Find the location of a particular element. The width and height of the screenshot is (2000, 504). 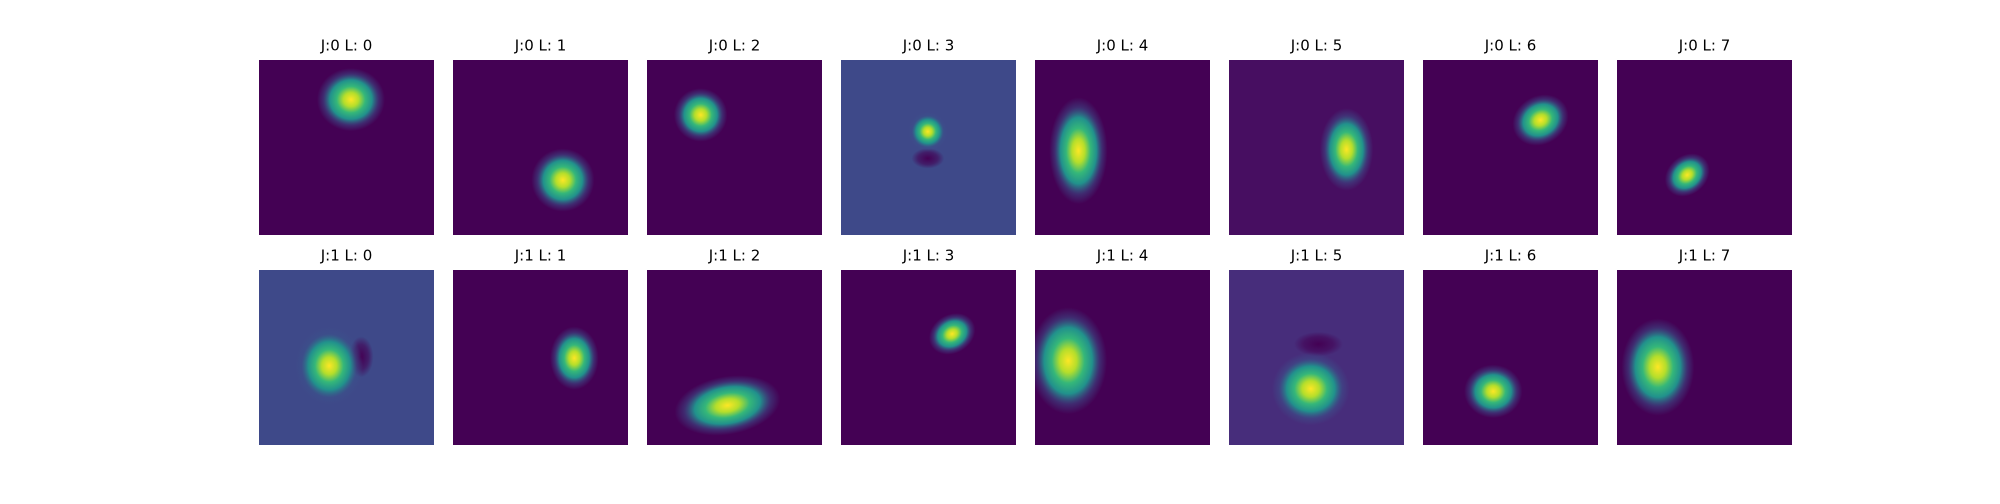

panel: J:1 L: 2 is located at coordinates (734, 346).